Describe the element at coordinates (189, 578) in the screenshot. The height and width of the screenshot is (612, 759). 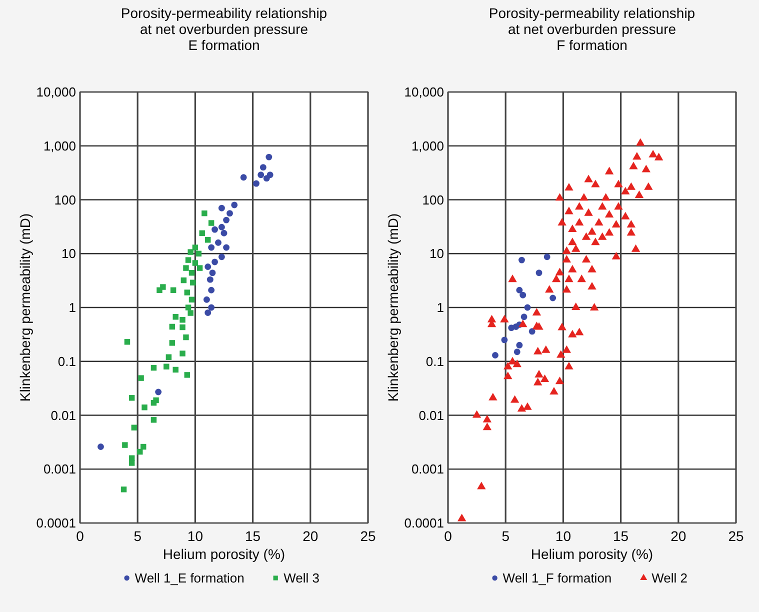
I see `legend-label: Well 1_E formation` at that location.